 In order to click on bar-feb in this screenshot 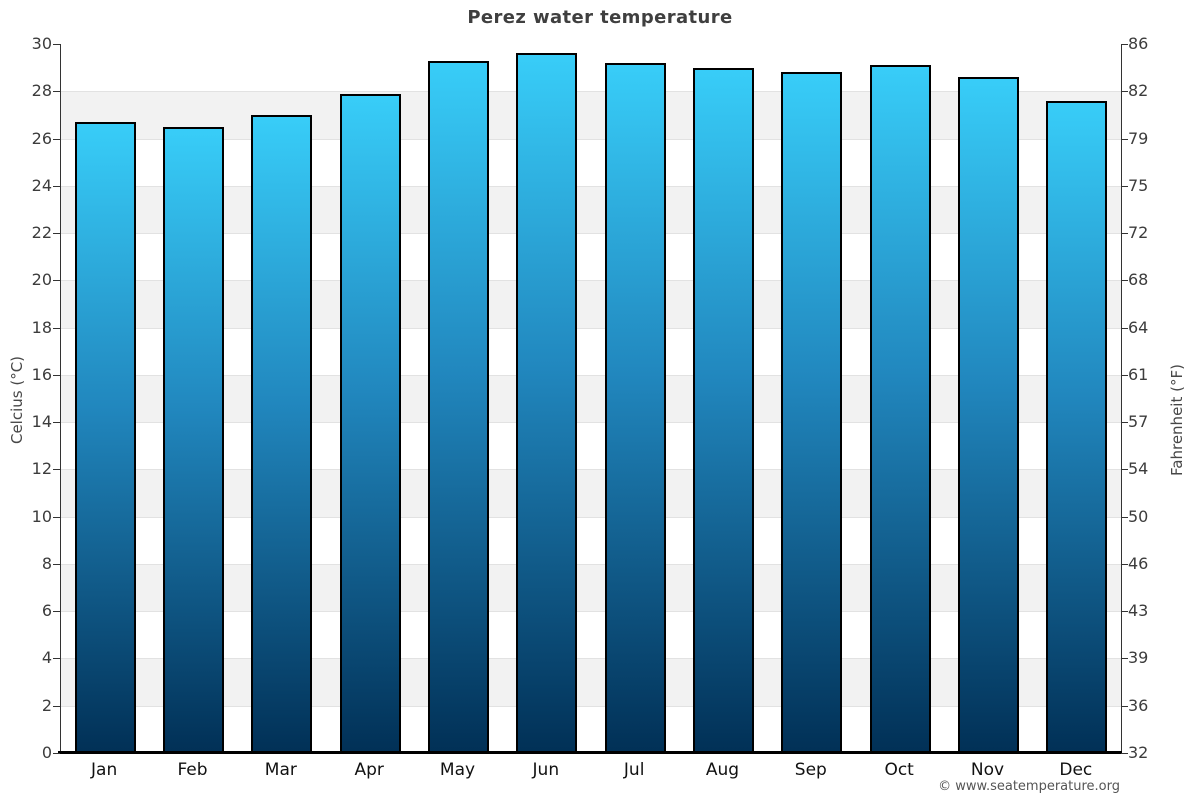, I will do `click(193, 439)`.